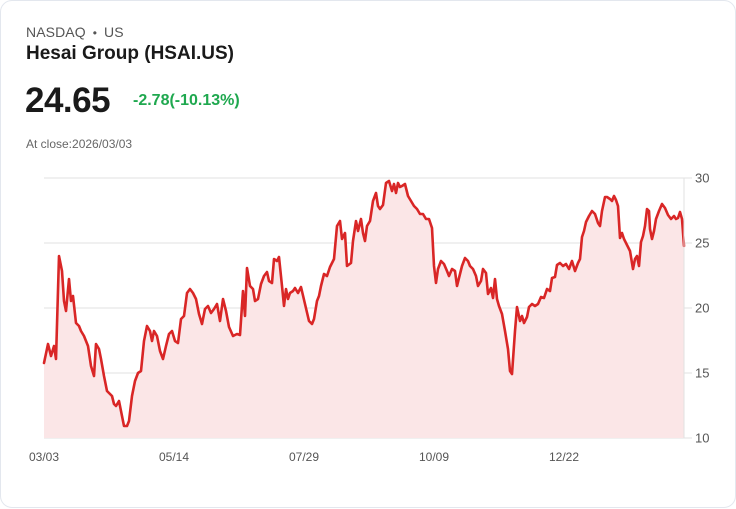  I want to click on x-tick-label: 07/29, so click(304, 457).